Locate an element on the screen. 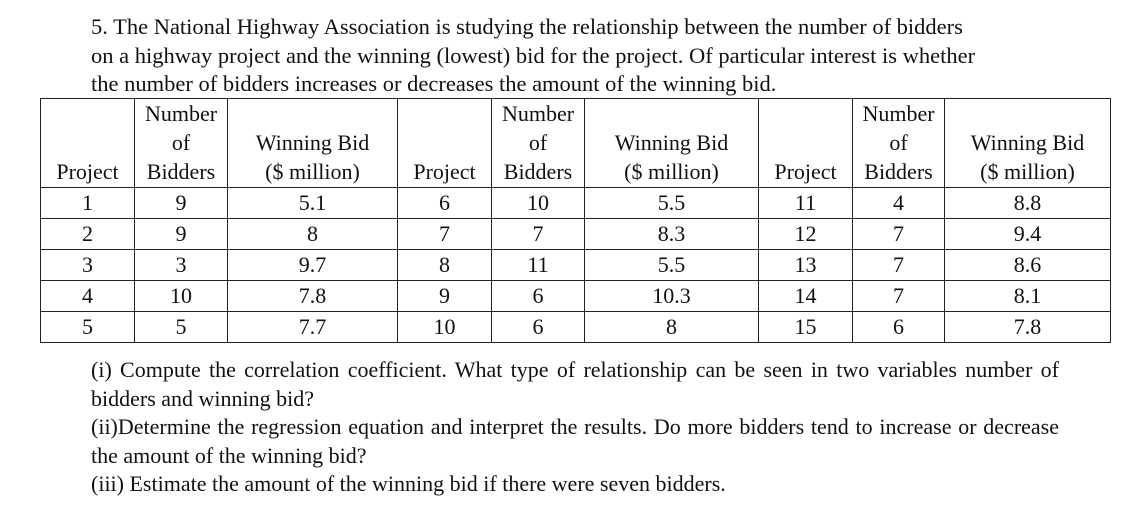  cell-project: 8 is located at coordinates (444, 265).